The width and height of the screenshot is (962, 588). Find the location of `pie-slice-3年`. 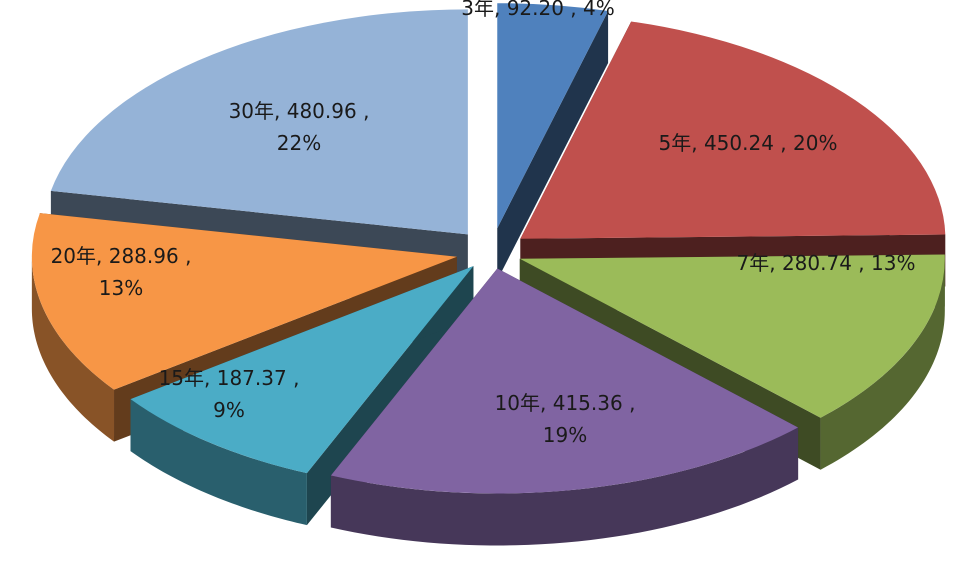

pie-slice-3年 is located at coordinates (553, 142).